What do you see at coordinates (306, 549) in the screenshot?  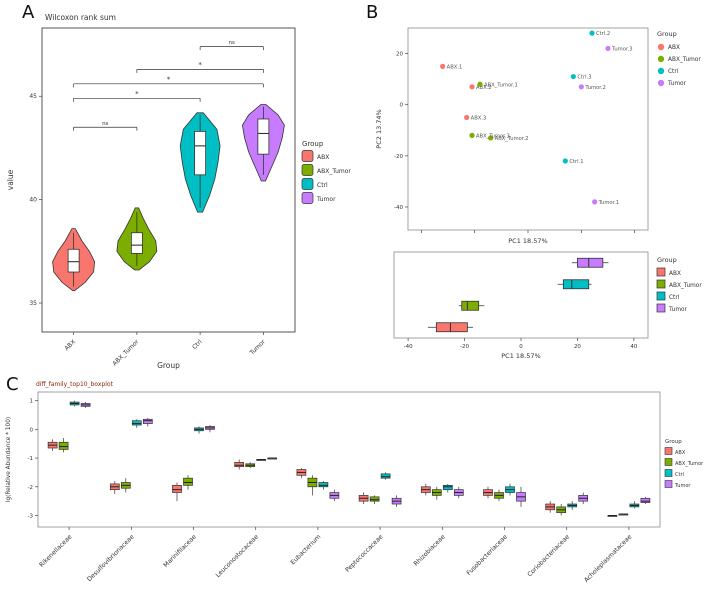 I see `family-label: Eubacterium` at bounding box center [306, 549].